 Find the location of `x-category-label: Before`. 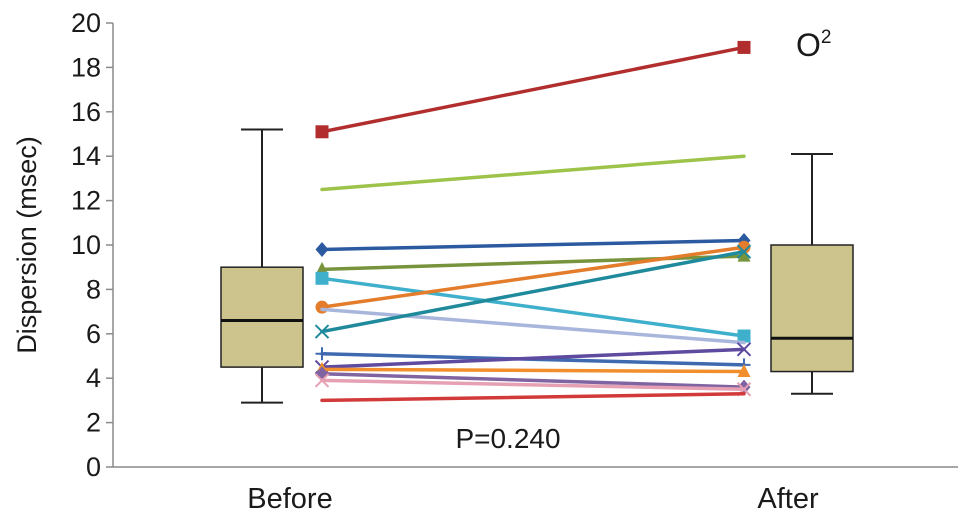

x-category-label: Before is located at coordinates (289, 499).